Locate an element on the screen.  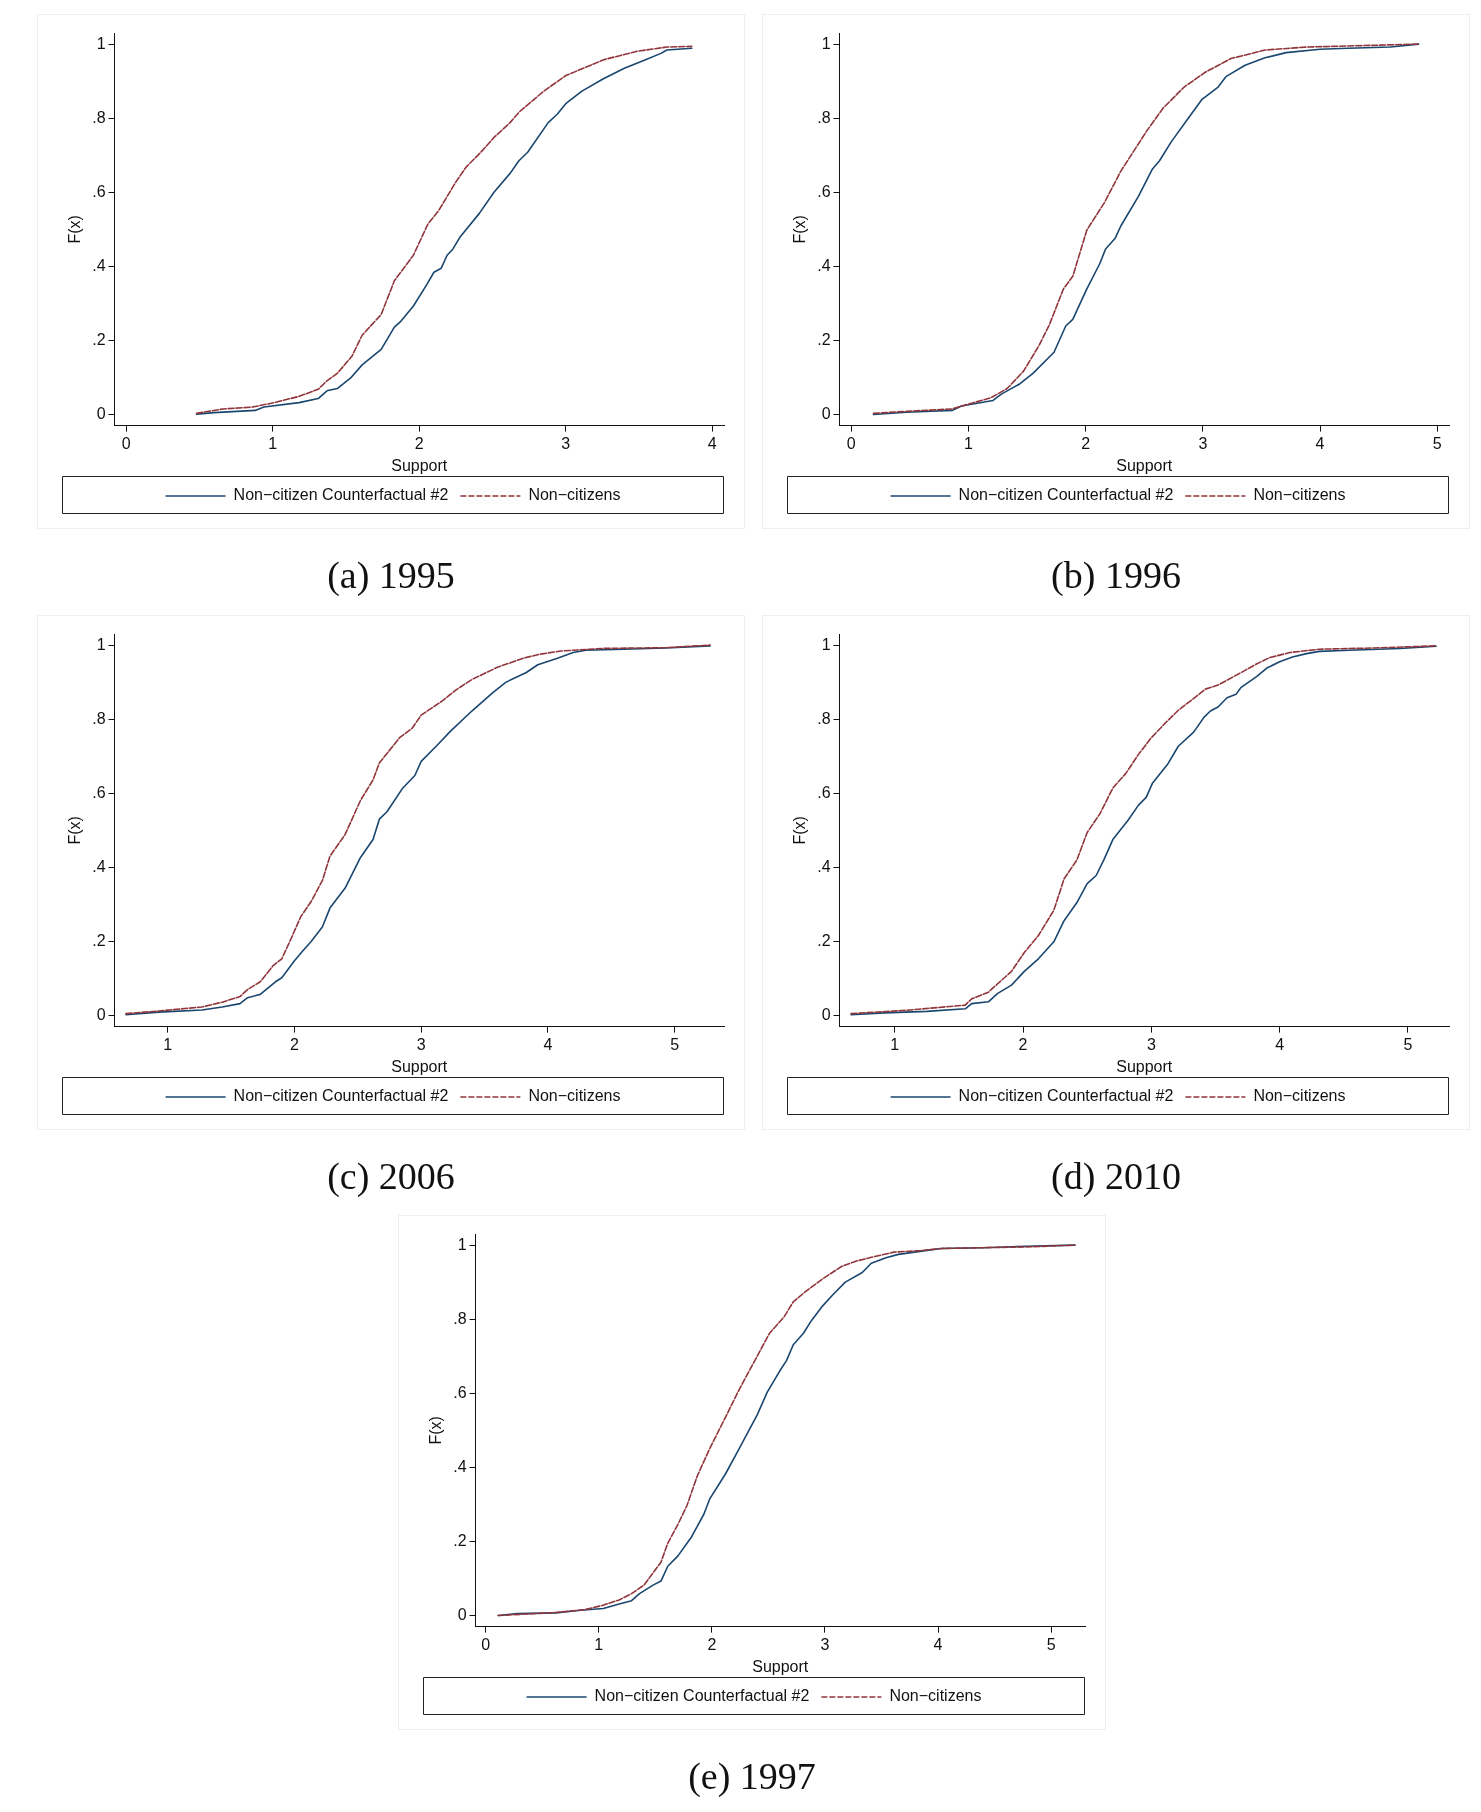
text: (d) 2010 is located at coordinates (1116, 1176).